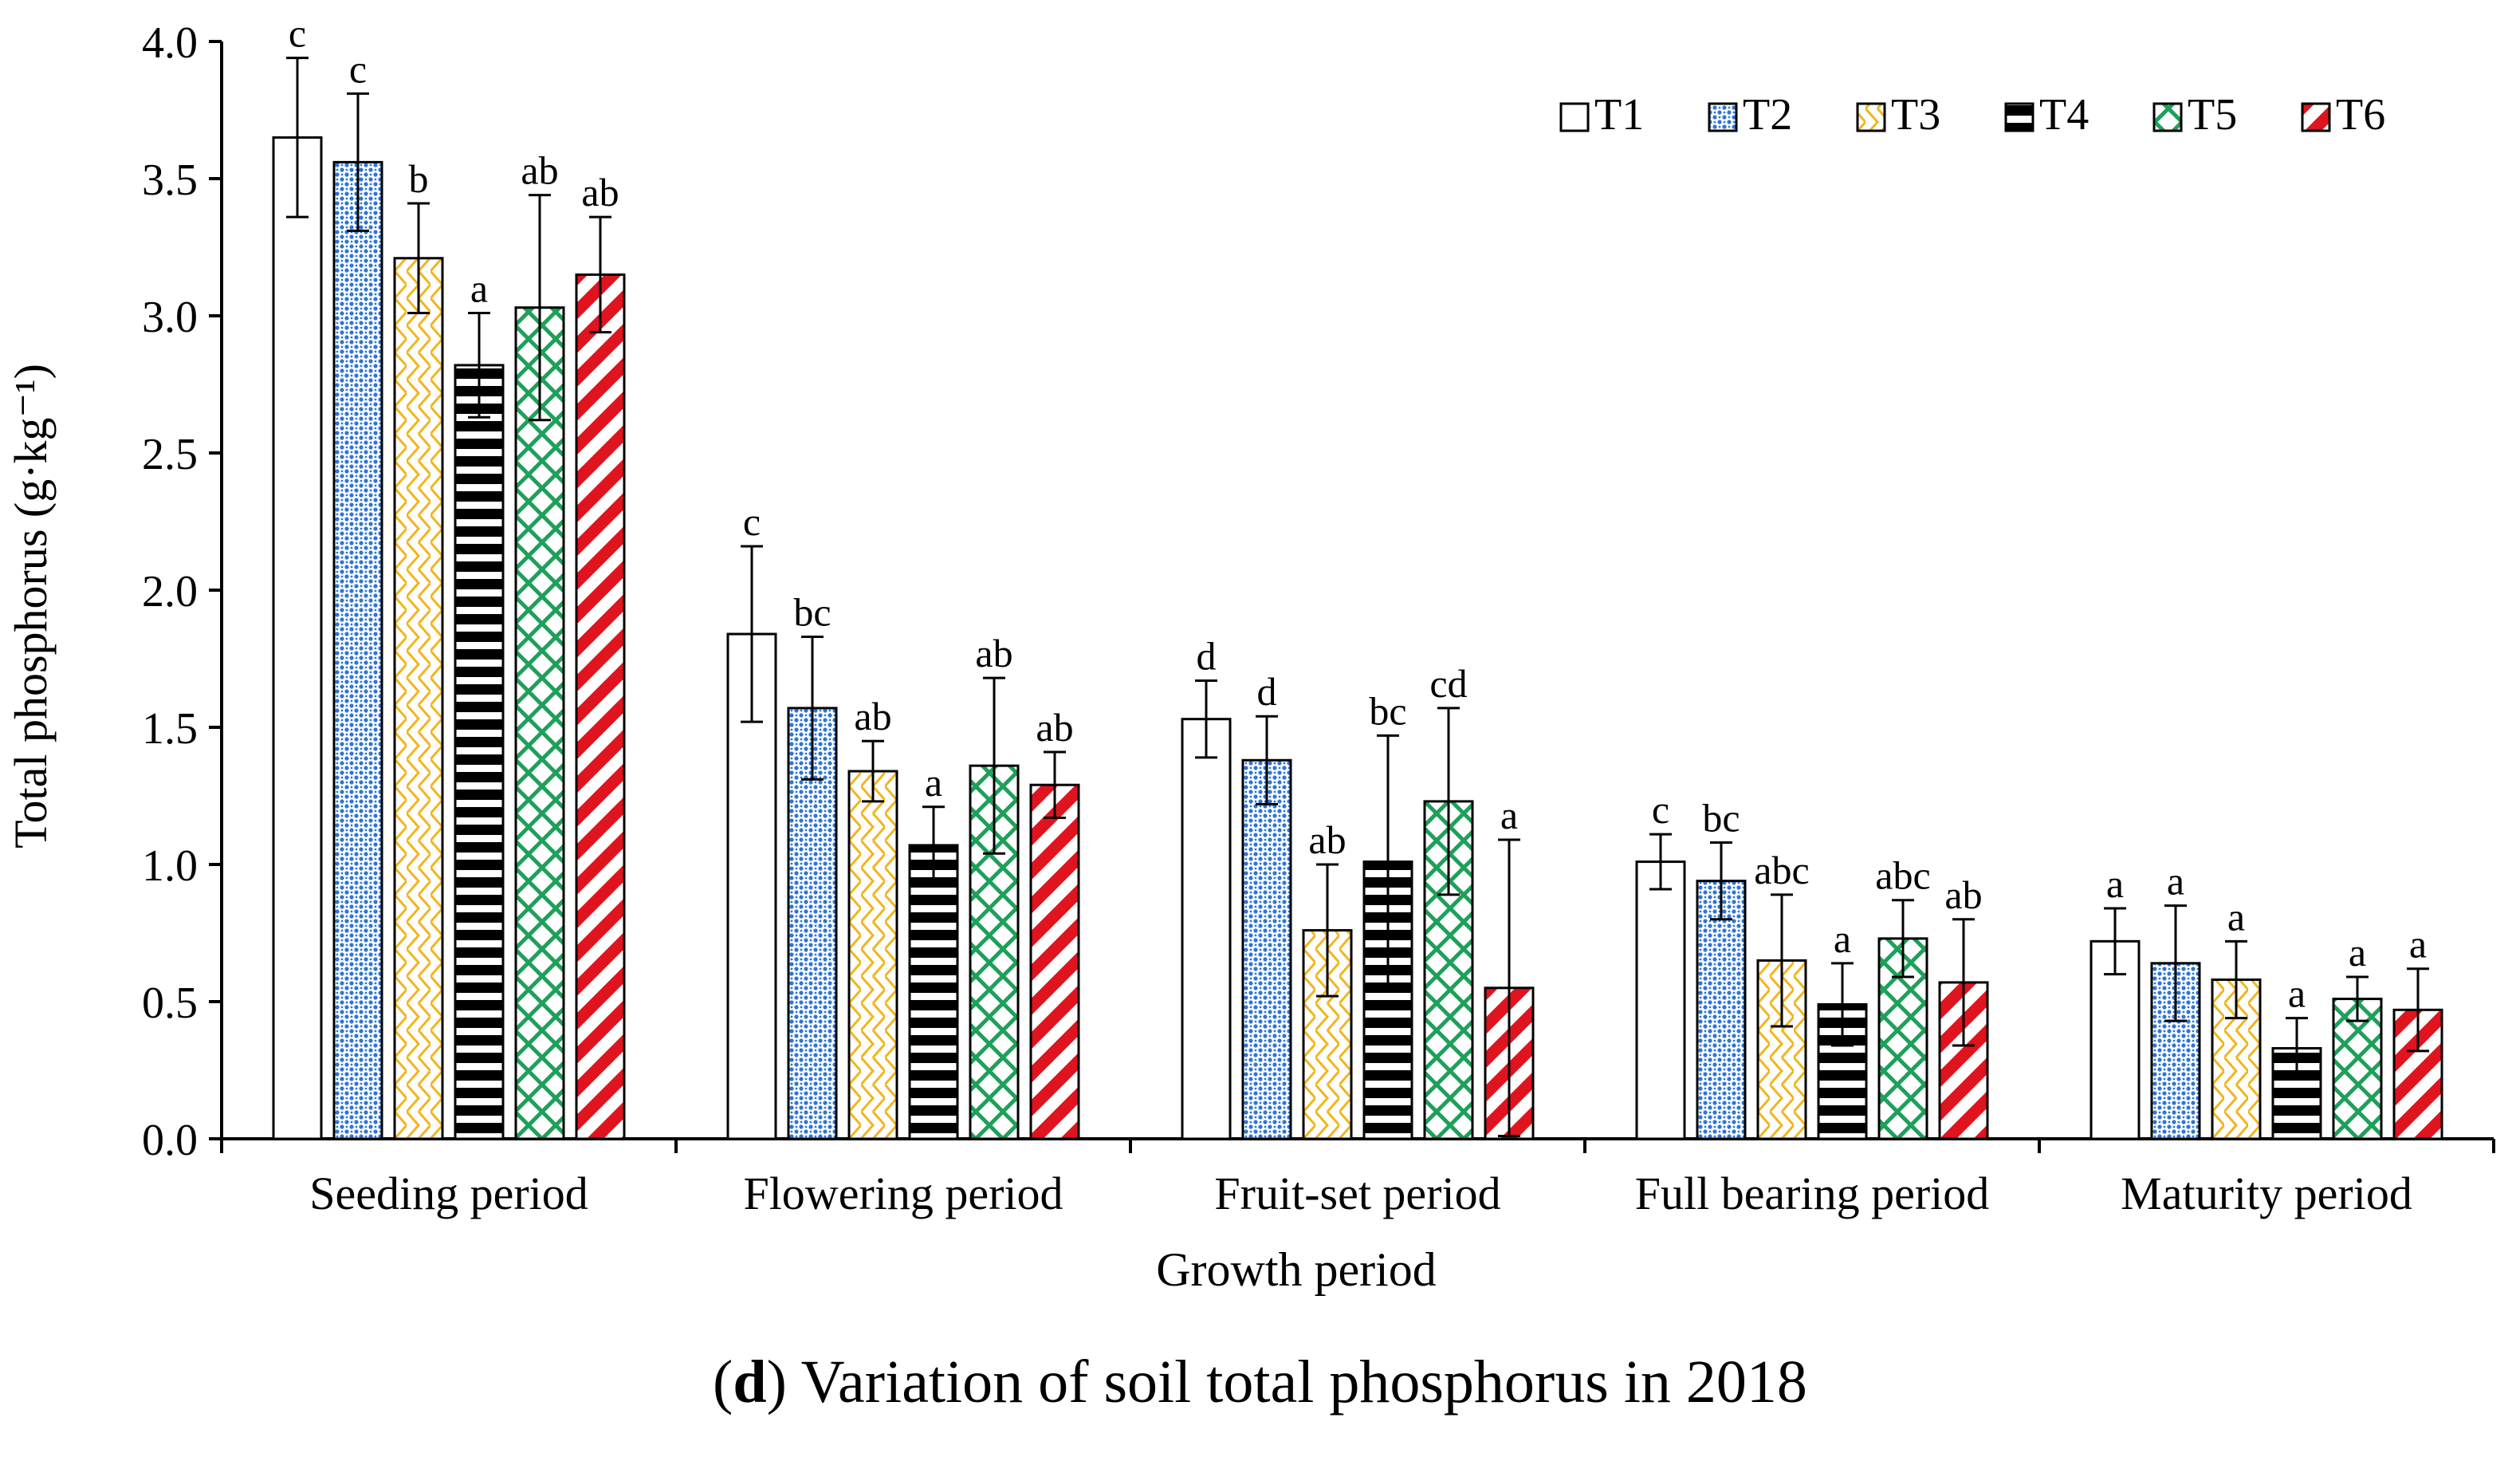  Describe the element at coordinates (2212, 115) in the screenshot. I see `legend-label-t5: T5` at that location.